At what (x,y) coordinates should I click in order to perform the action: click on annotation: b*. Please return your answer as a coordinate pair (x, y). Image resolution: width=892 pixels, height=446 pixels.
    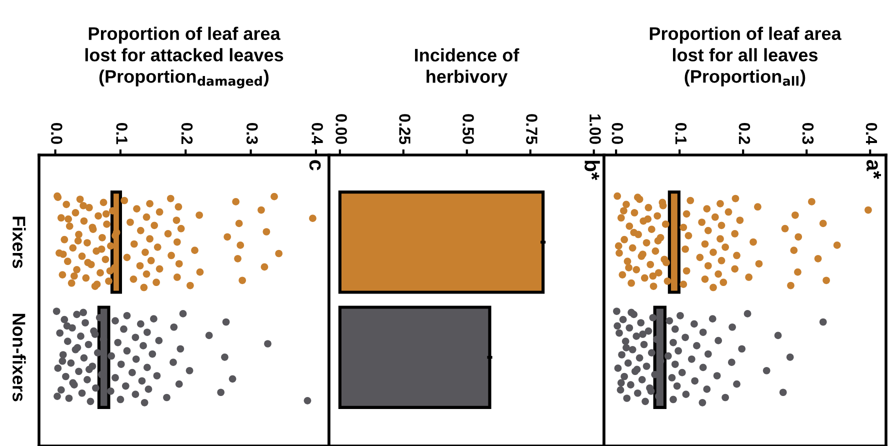
    Looking at the image, I should click on (592, 170).